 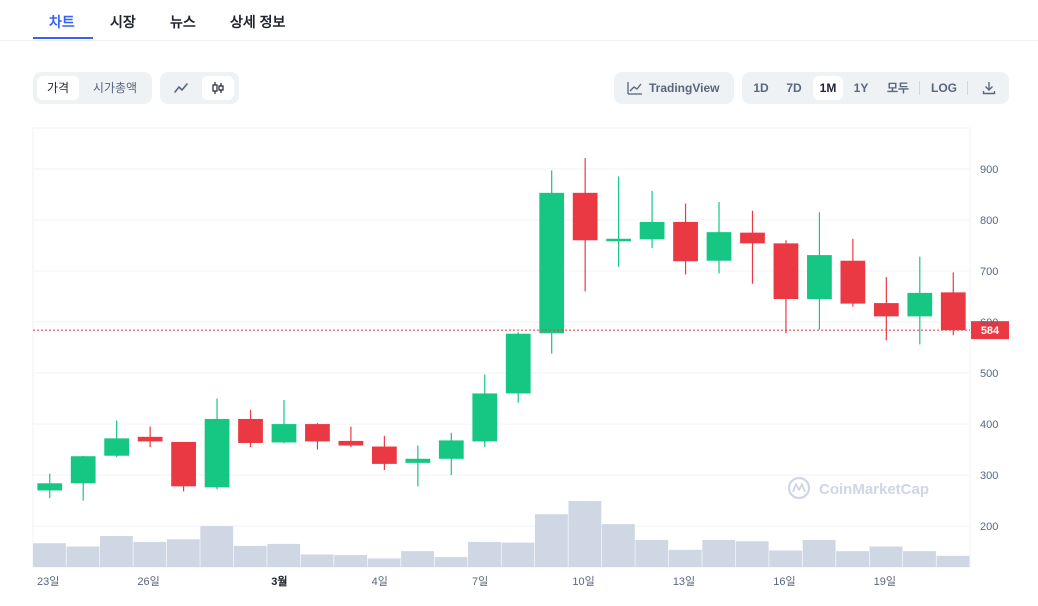 What do you see at coordinates (62, 22) in the screenshot?
I see `tab-chart: 차트` at bounding box center [62, 22].